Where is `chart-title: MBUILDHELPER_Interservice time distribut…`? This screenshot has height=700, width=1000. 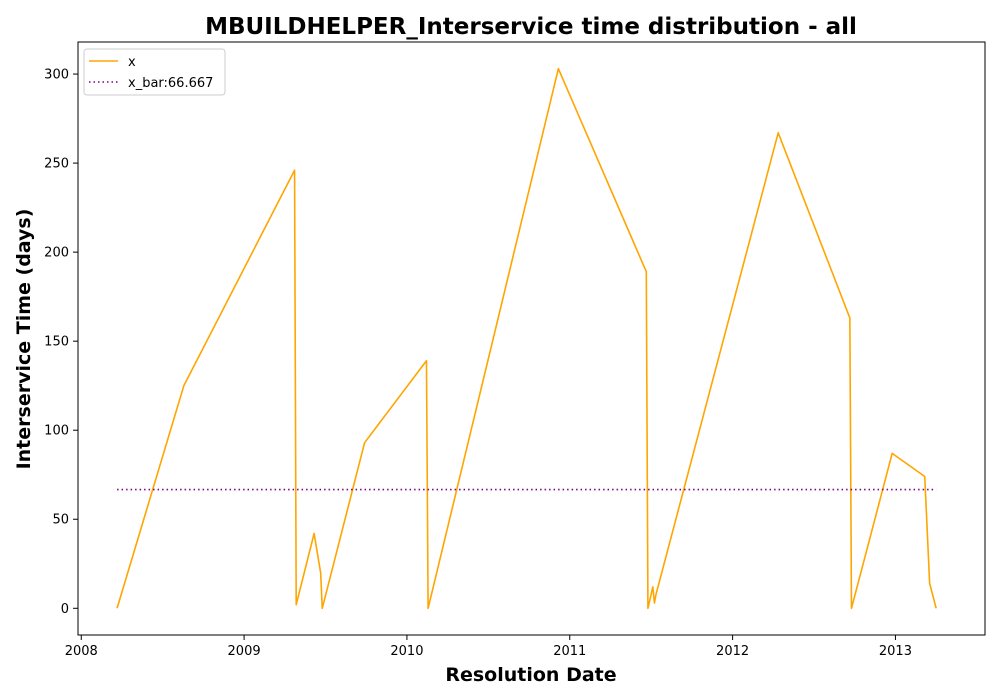 chart-title: MBUILDHELPER_Interservice time distribut… is located at coordinates (531, 27).